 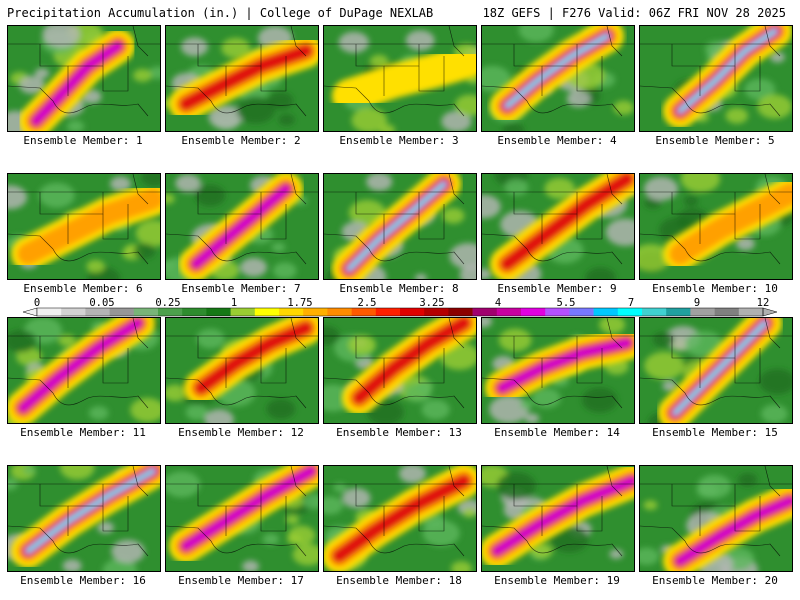 I want to click on colorbar-tick-label: 1, so click(x=234, y=303).